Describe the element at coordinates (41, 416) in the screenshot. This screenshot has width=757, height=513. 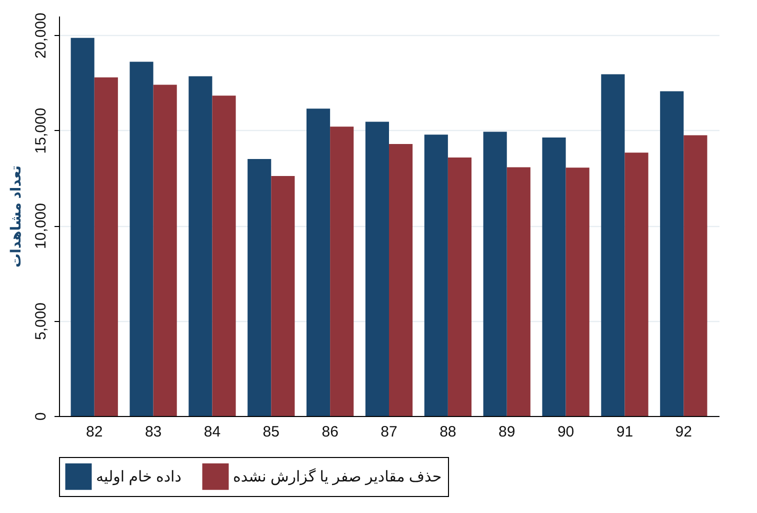
I see `y-tick-label: 0` at that location.